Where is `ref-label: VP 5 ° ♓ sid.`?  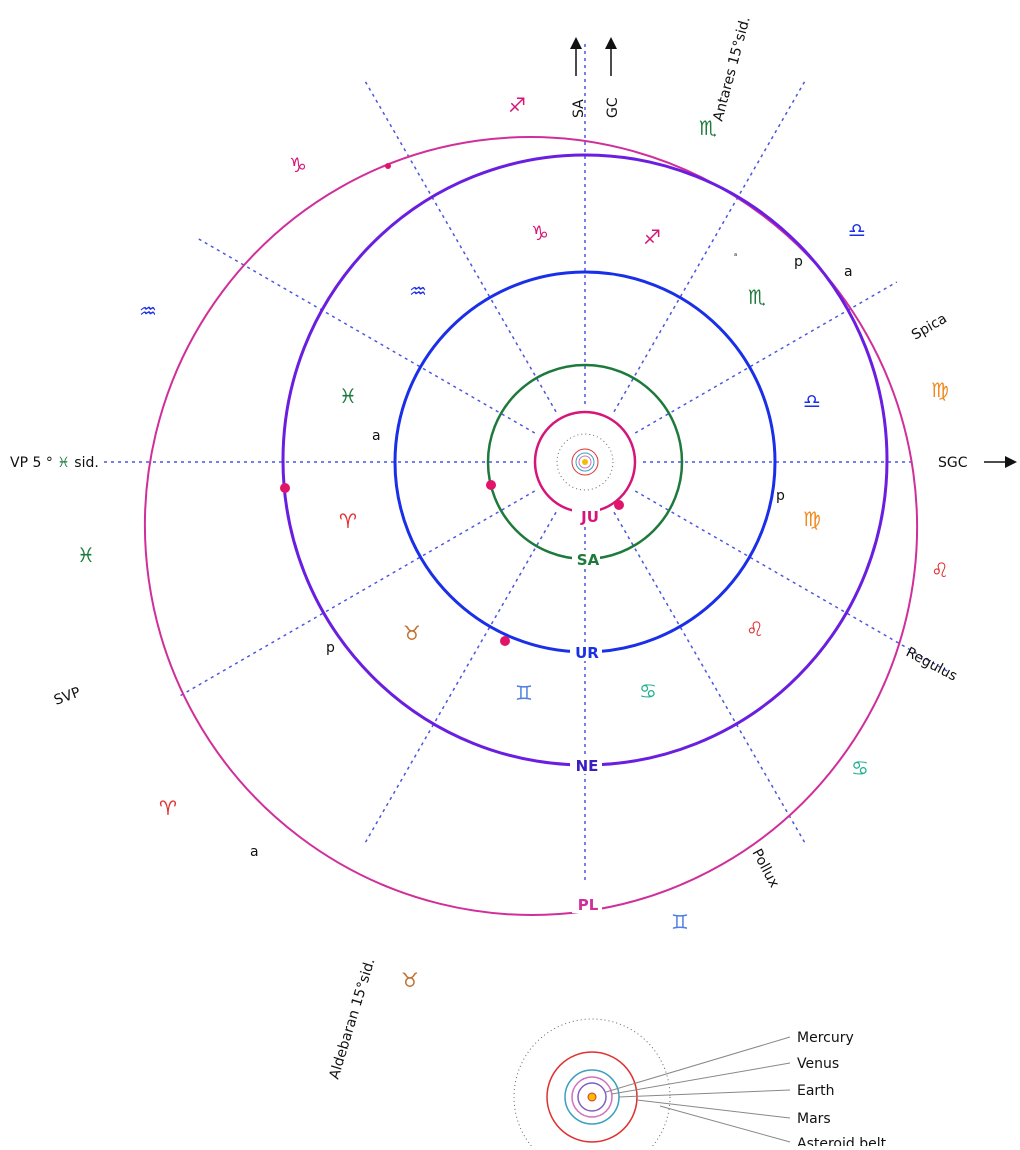
ref-label: VP 5 ° ♓ sid. is located at coordinates (54, 463).